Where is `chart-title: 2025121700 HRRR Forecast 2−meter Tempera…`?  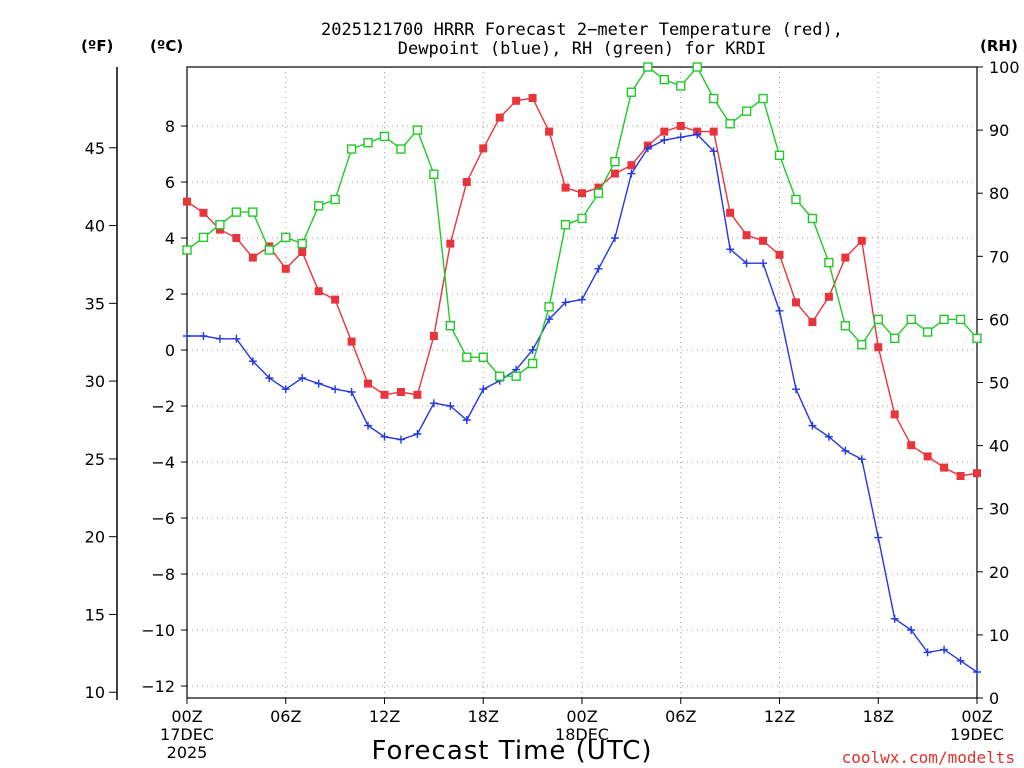
chart-title: 2025121700 HRRR Forecast 2−meter Tempera… is located at coordinates (582, 39).